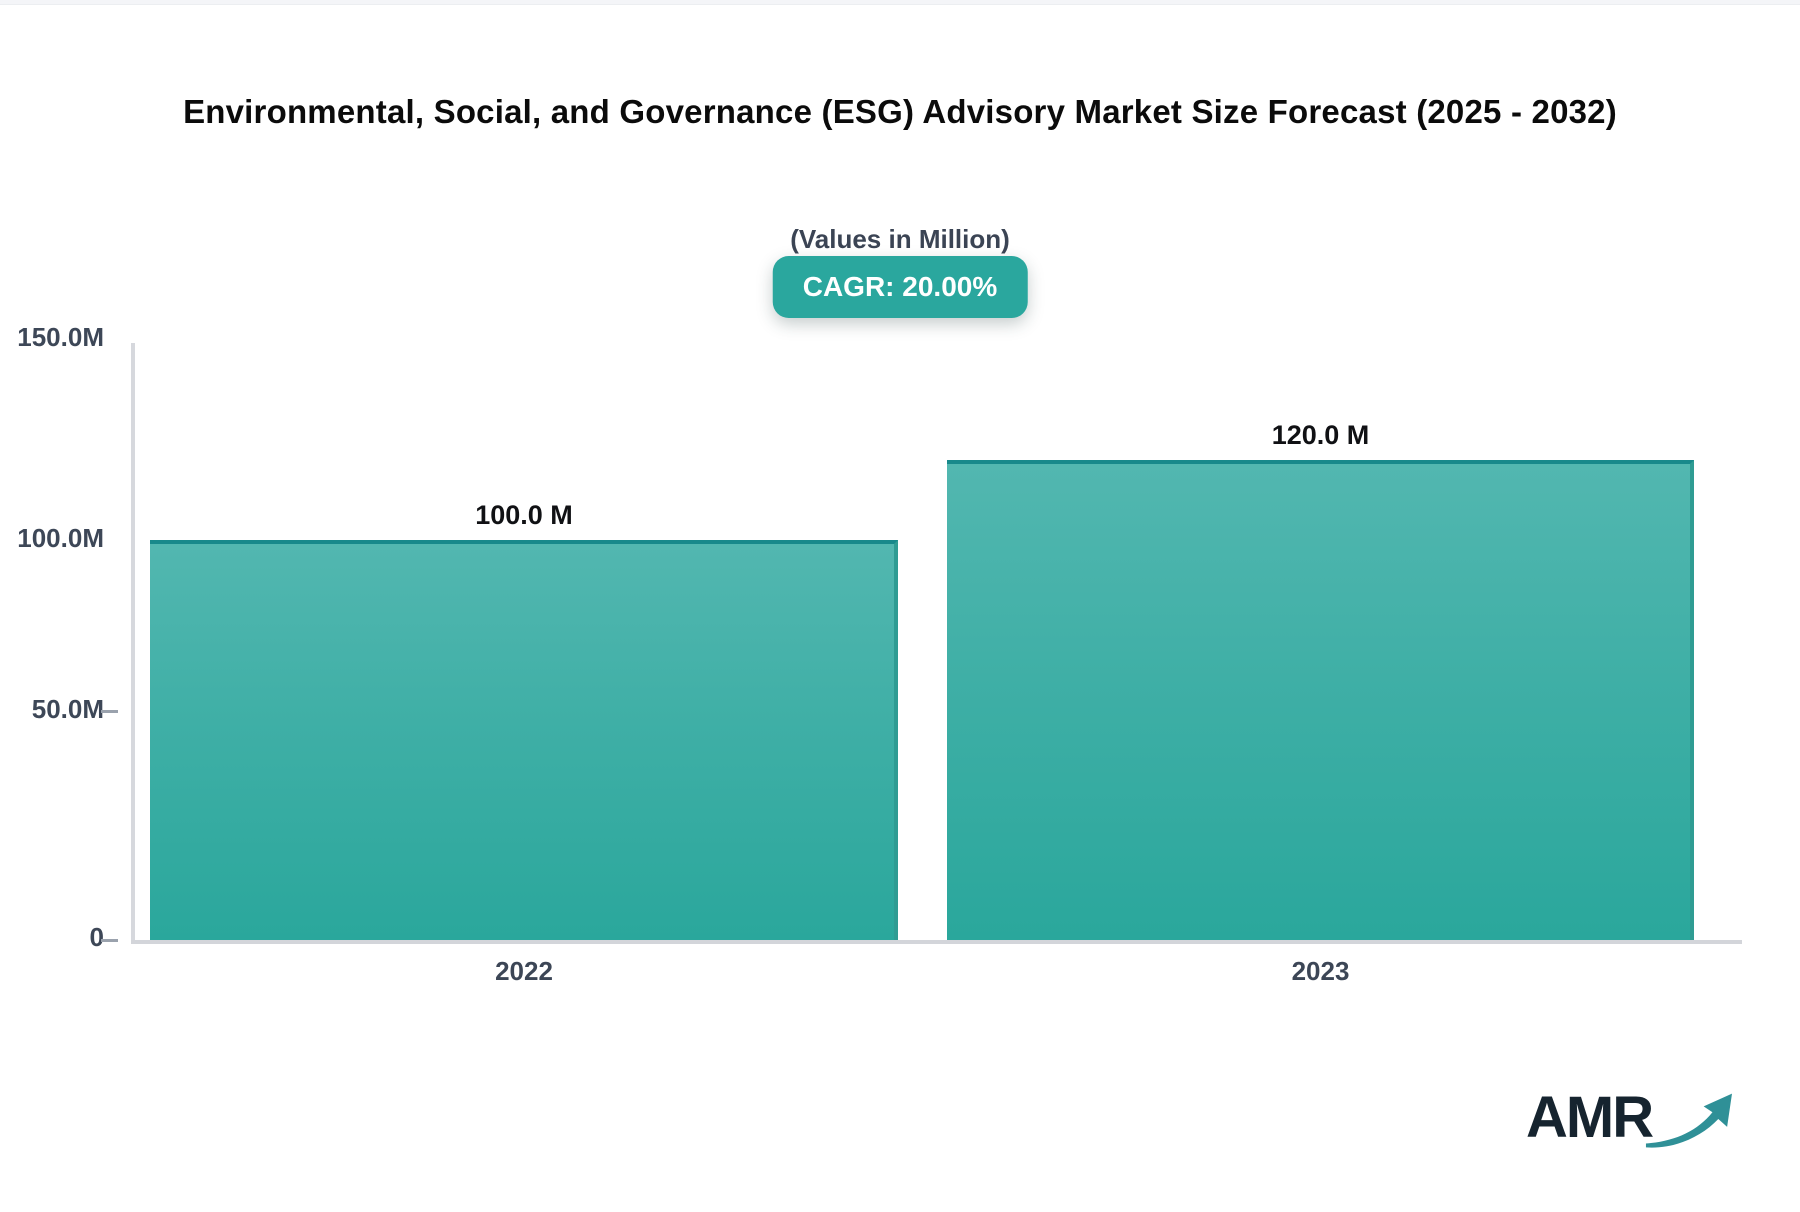  I want to click on y-axis-line, so click(133, 643).